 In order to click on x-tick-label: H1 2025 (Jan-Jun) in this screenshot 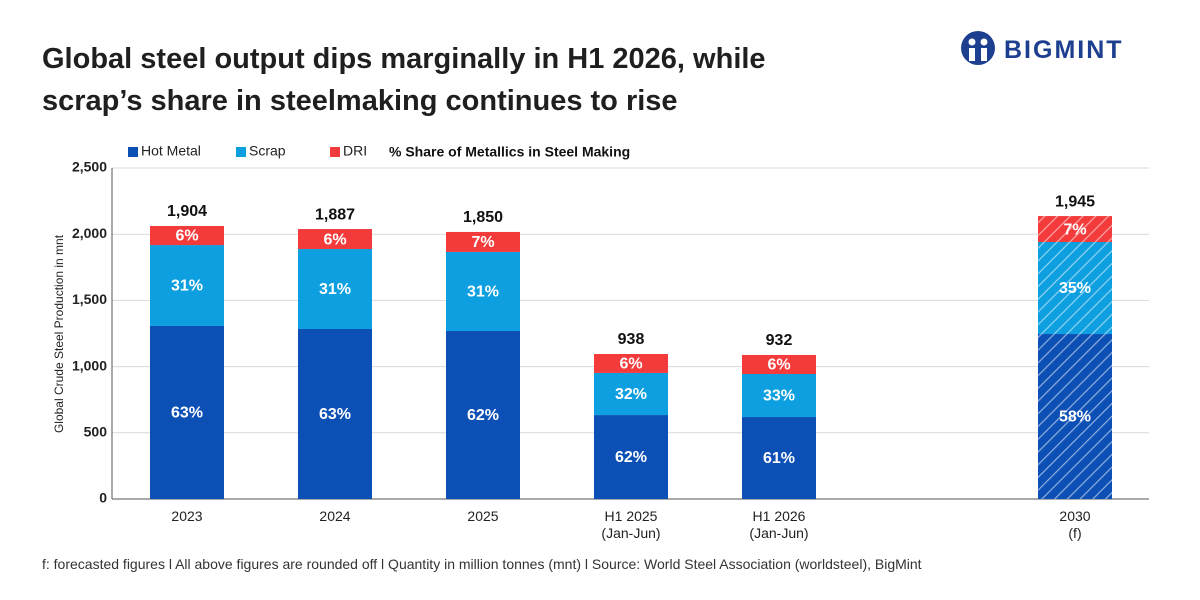, I will do `click(631, 524)`.